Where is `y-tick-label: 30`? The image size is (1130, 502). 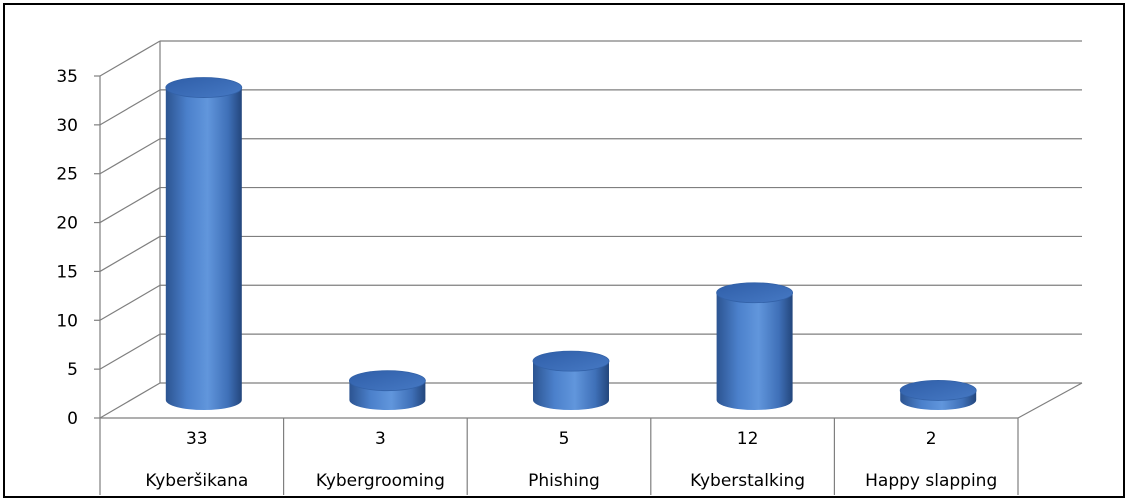
y-tick-label: 30 is located at coordinates (67, 126).